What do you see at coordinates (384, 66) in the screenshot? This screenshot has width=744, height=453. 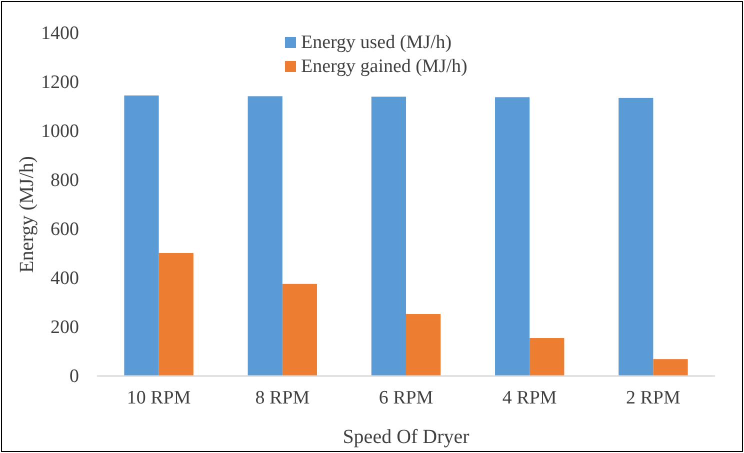 I see `legend-label: Energy gained (MJ/h)` at bounding box center [384, 66].